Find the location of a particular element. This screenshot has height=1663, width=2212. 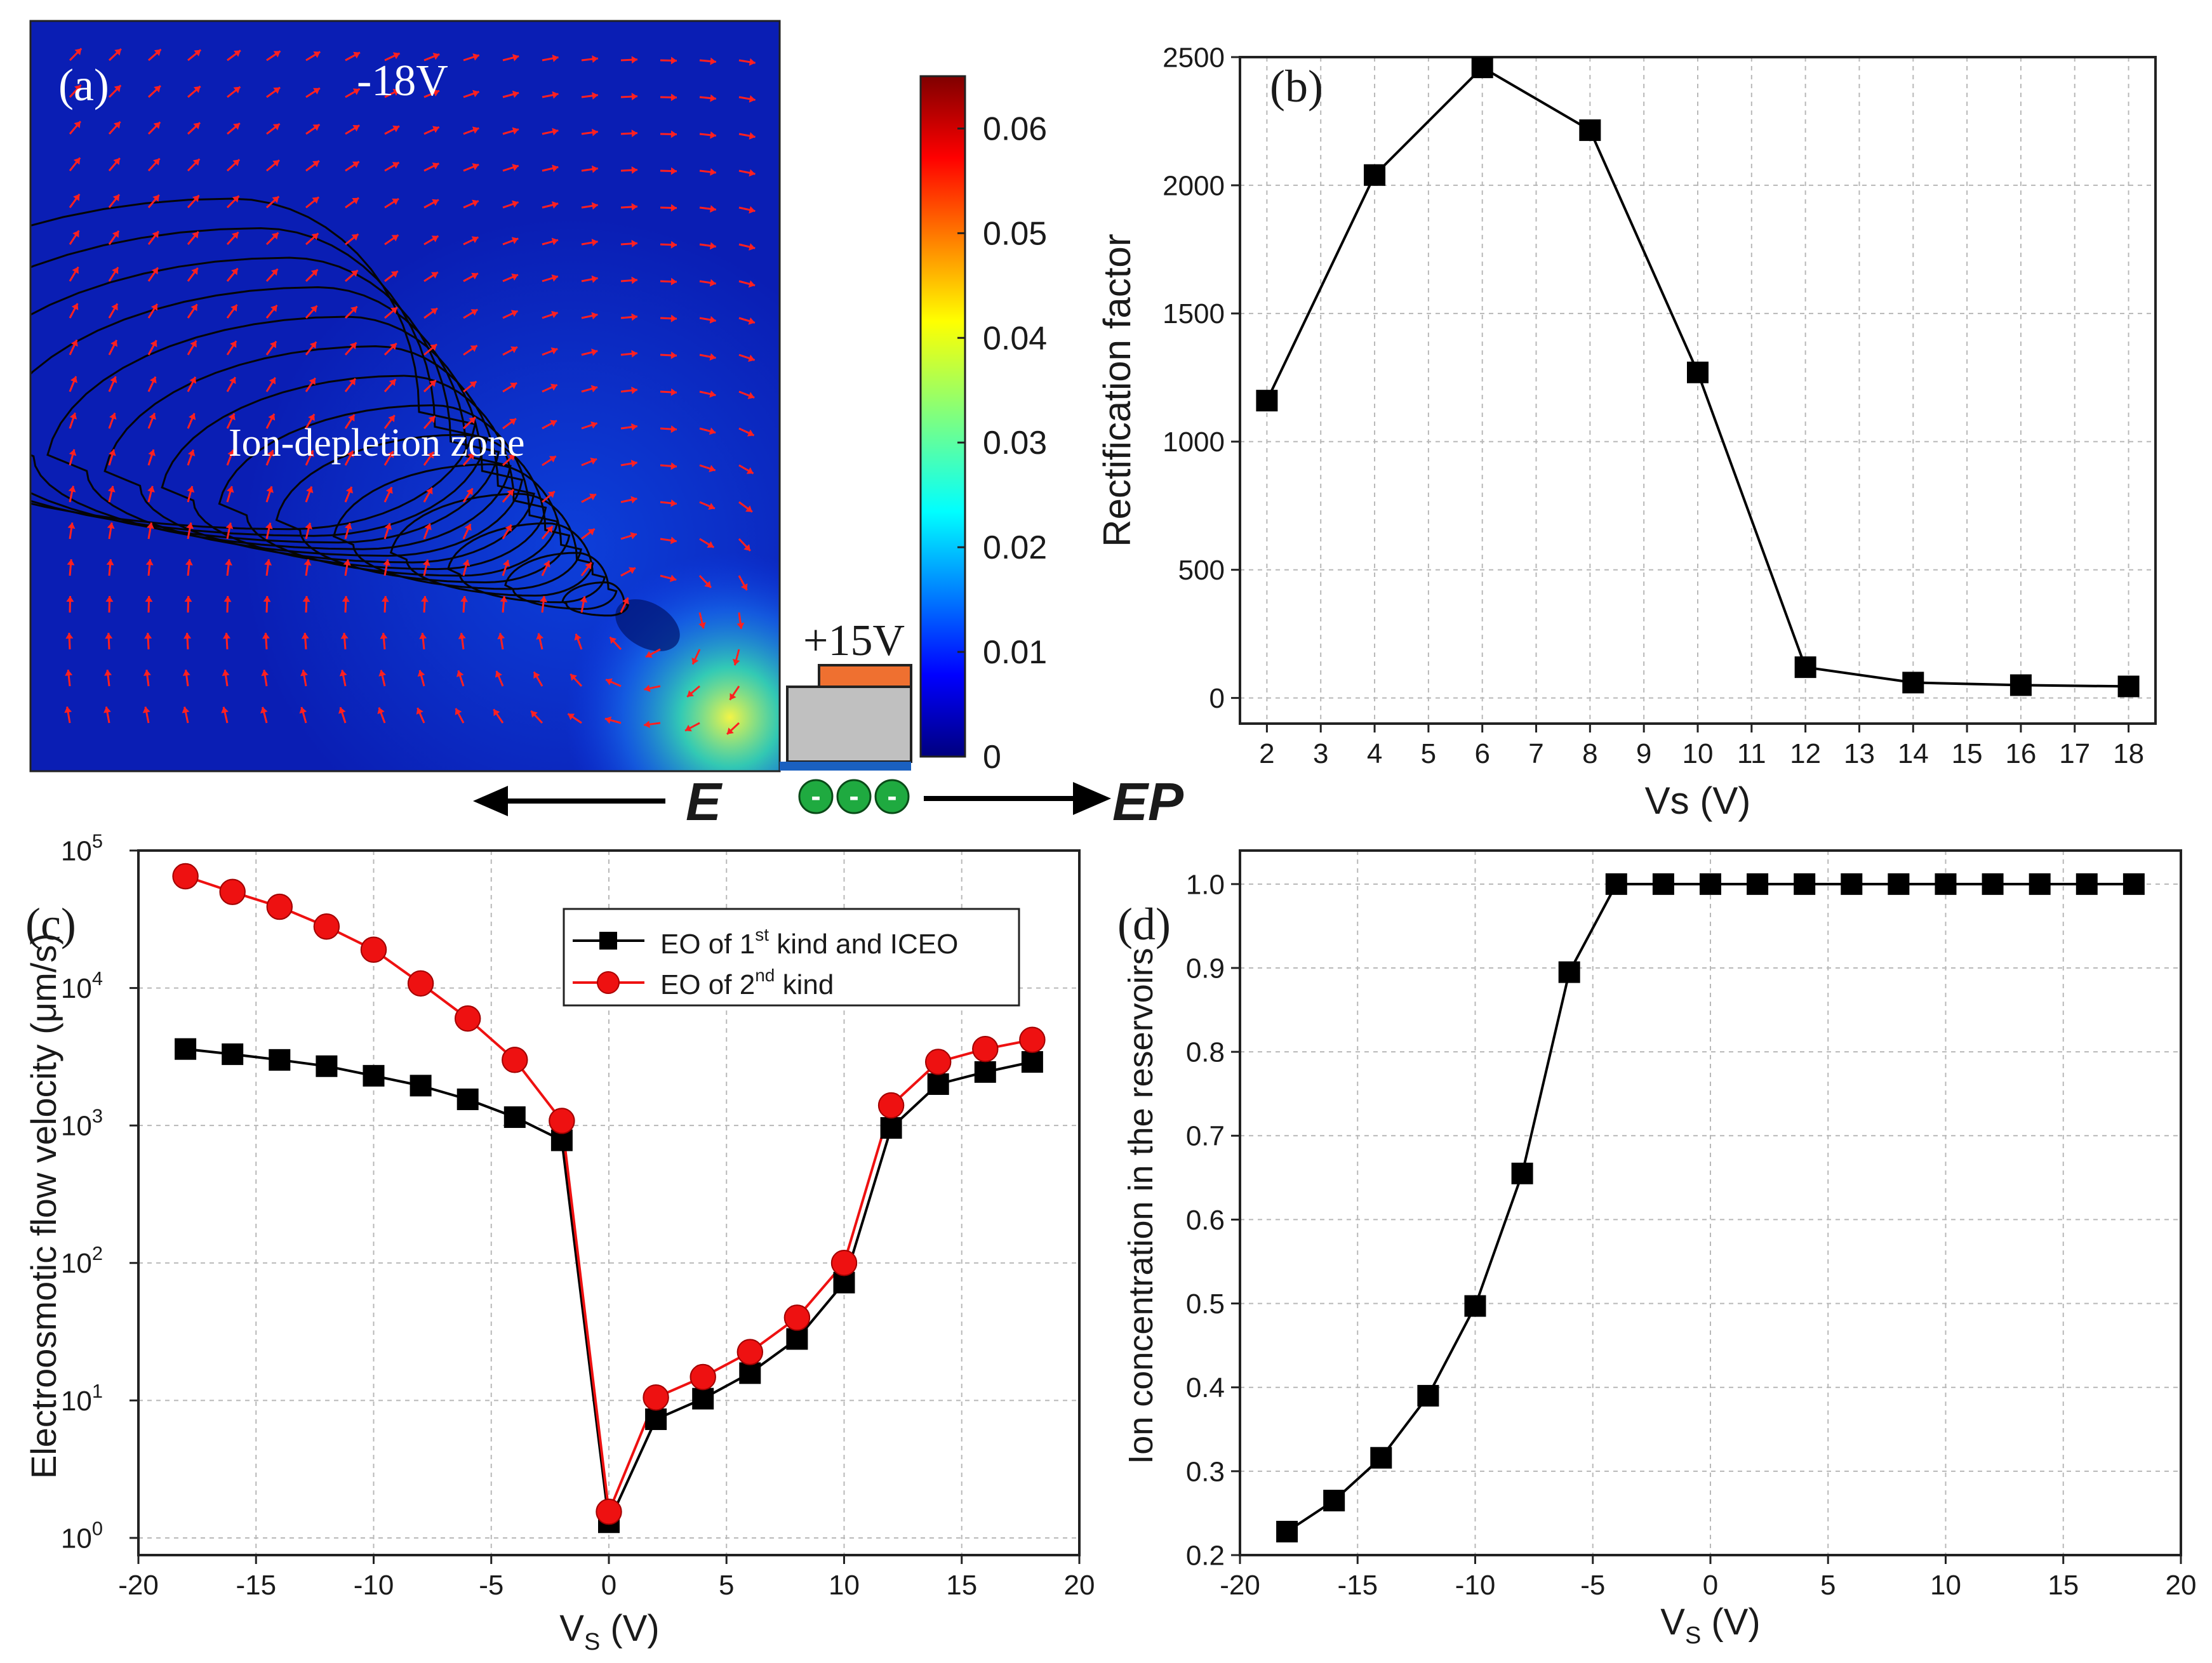

electrode-voltage-label: +15V is located at coordinates (854, 640).